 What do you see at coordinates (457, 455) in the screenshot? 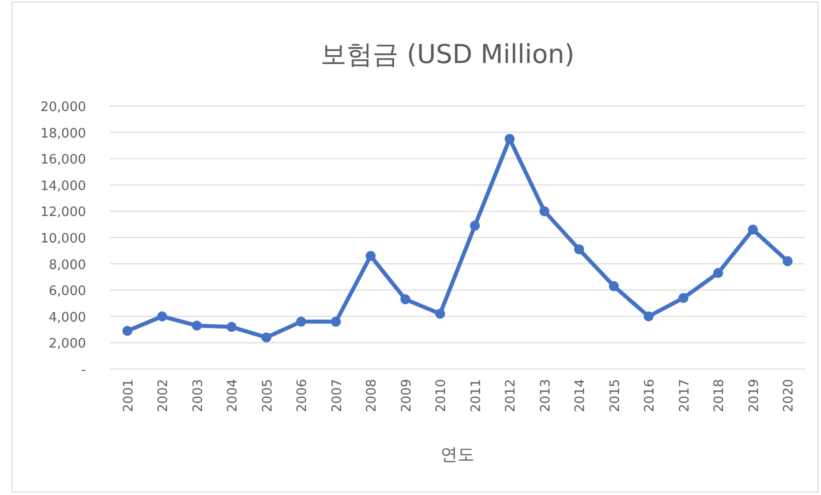
I see `x-axis-title: 연도` at bounding box center [457, 455].